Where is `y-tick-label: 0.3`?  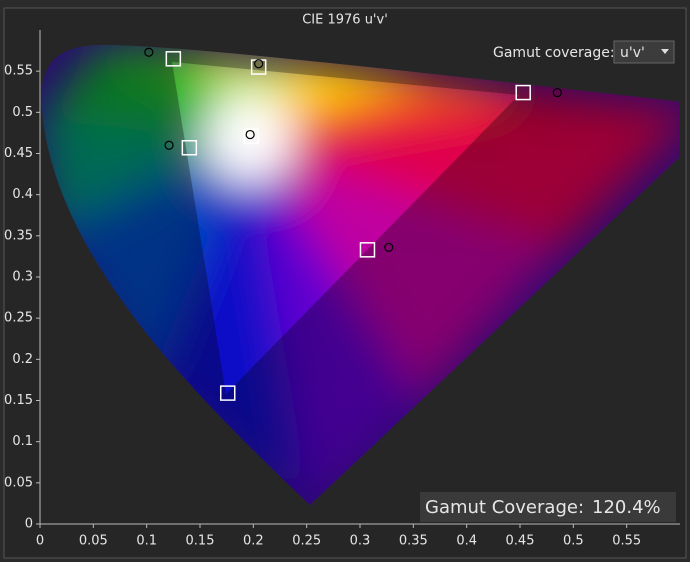
y-tick-label: 0.3 is located at coordinates (22, 277).